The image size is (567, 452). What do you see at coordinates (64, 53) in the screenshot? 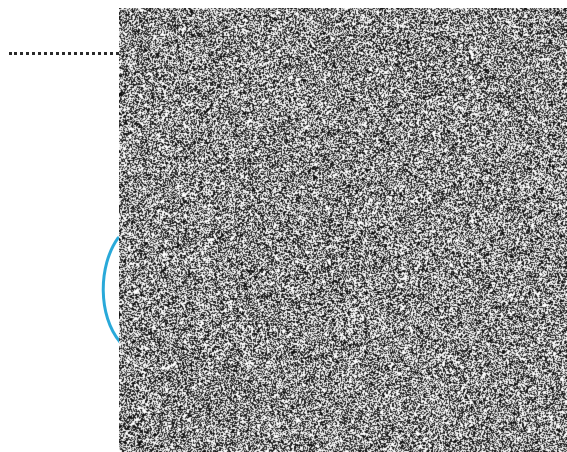
I see `dotted-line` at bounding box center [64, 53].